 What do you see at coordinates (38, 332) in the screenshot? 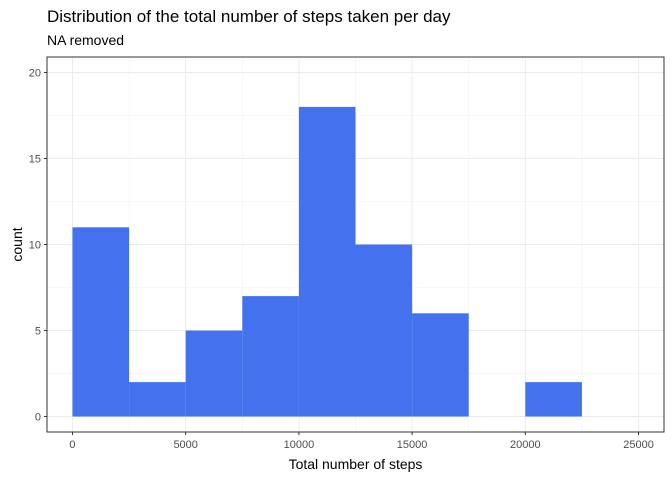
I see `y-tick-label: 5` at bounding box center [38, 332].